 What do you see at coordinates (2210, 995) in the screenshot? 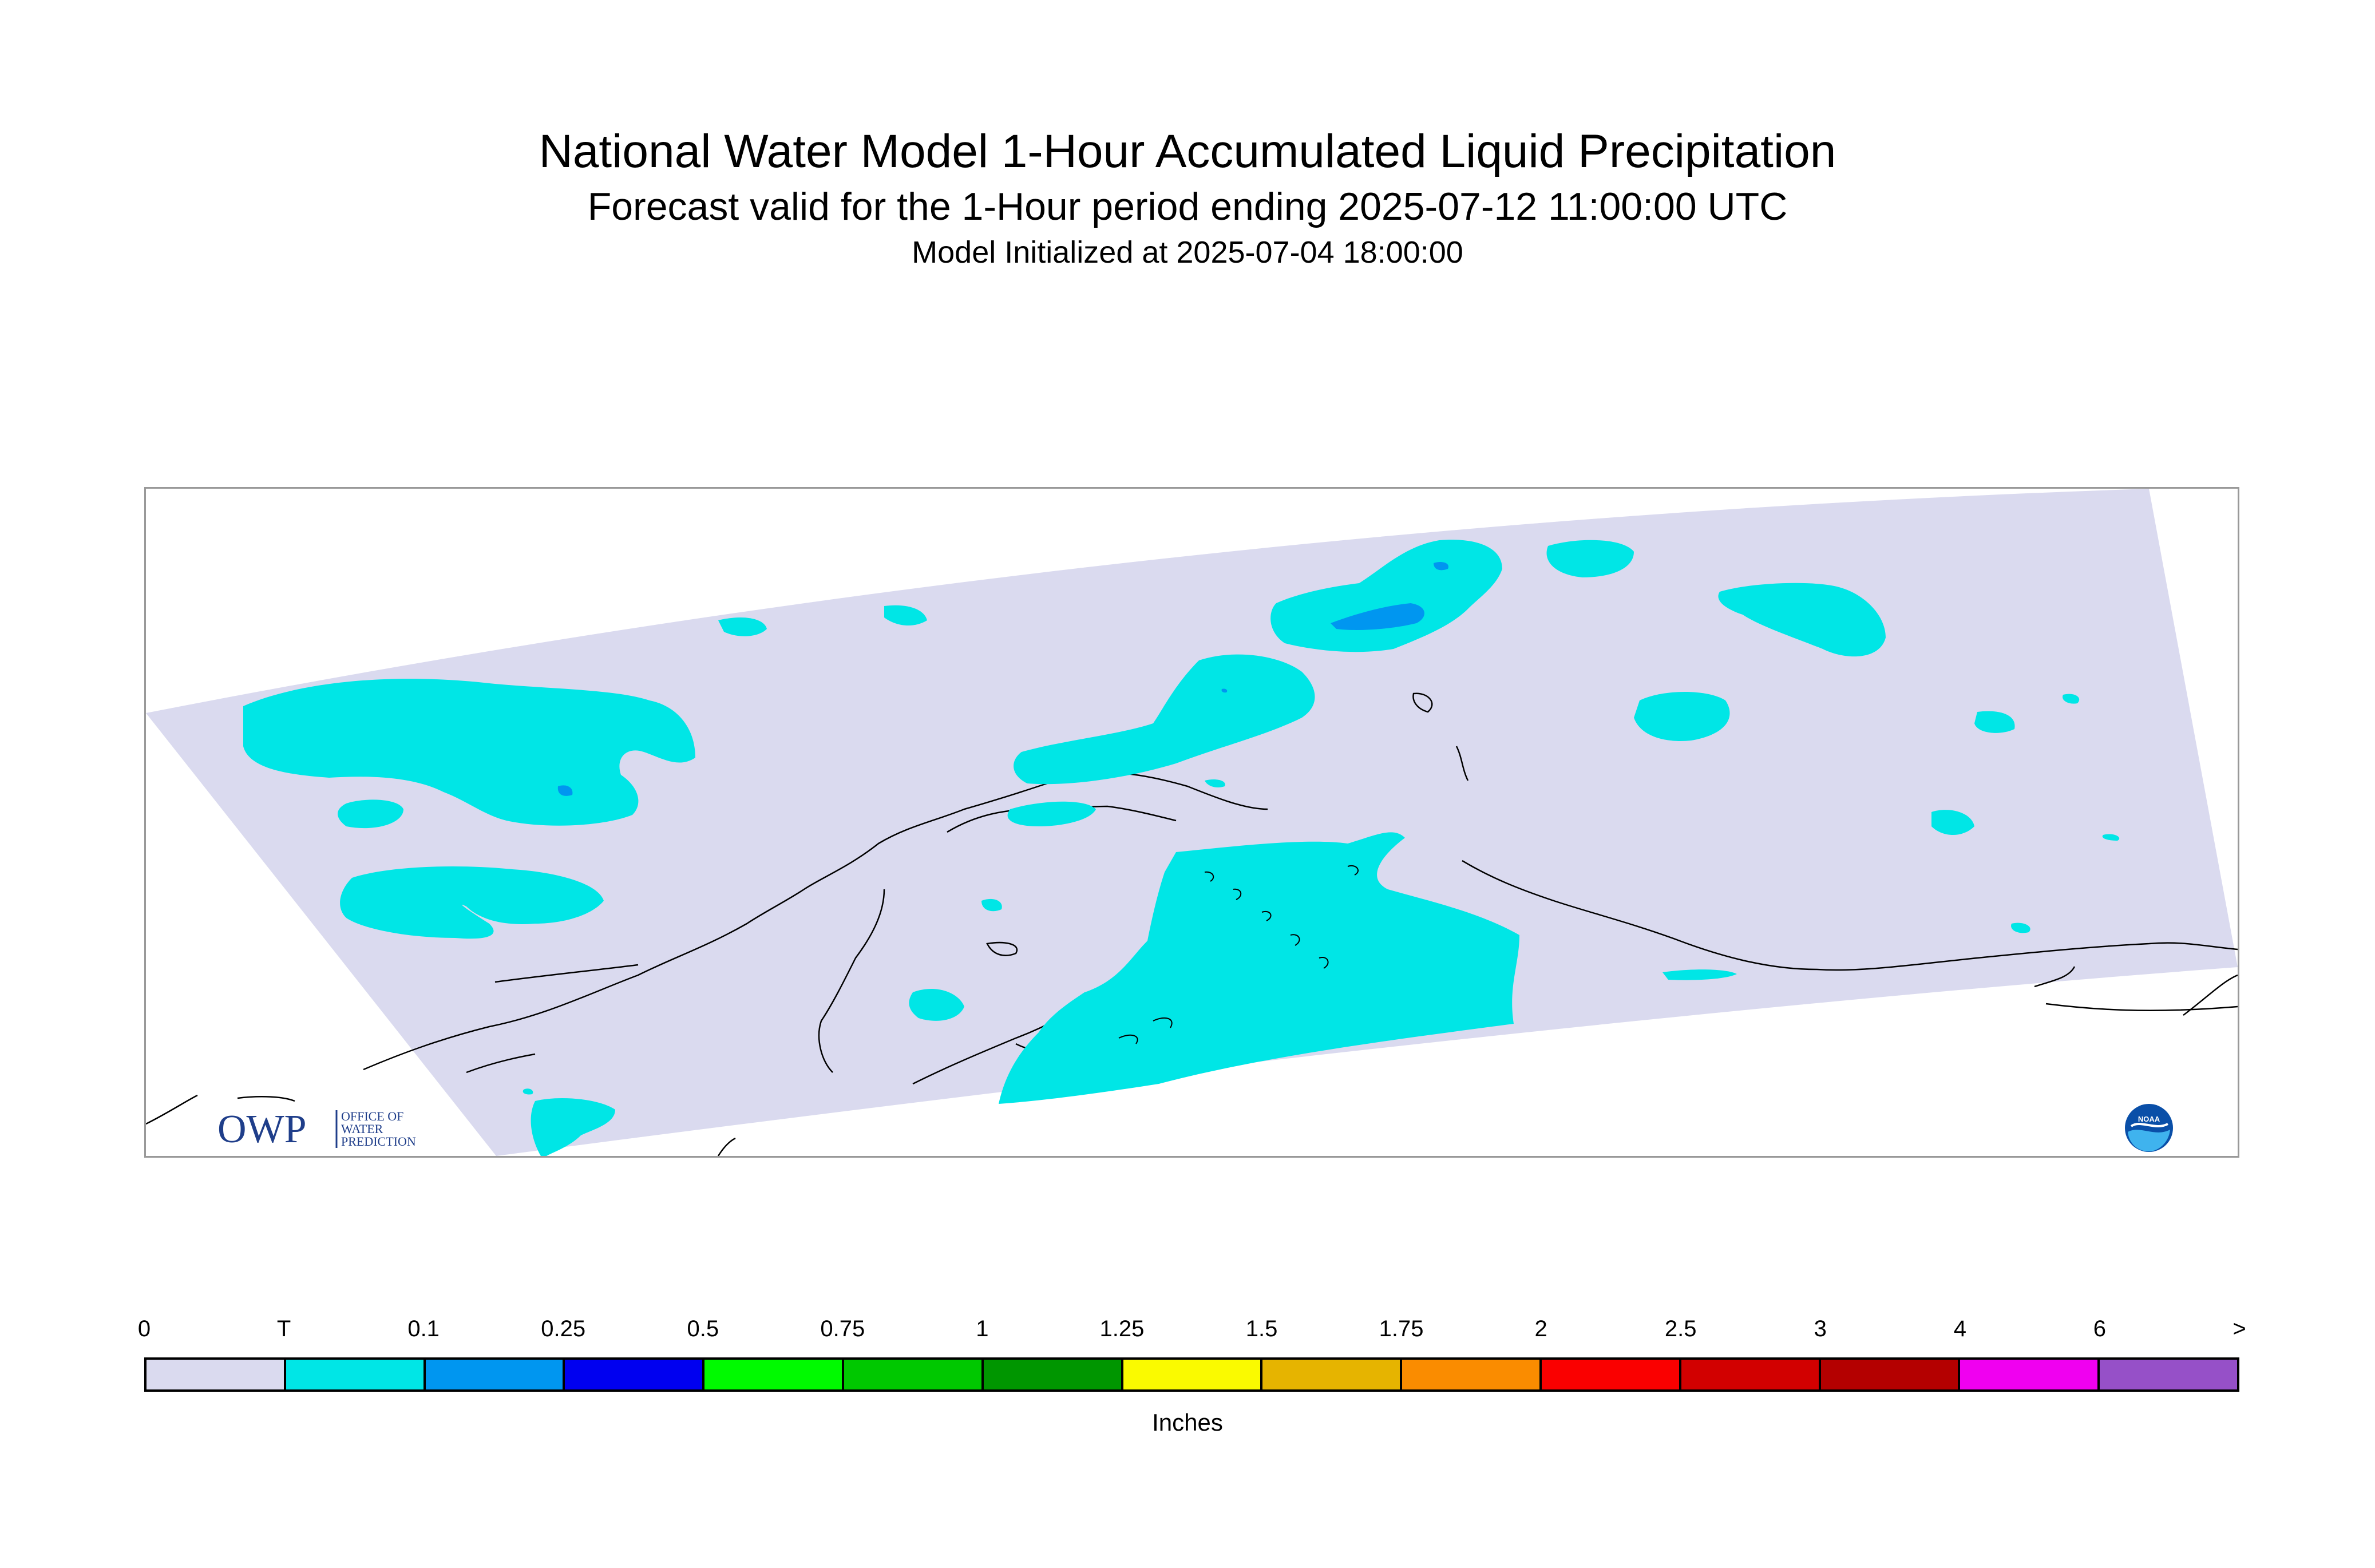
I see `coast-far-east` at bounding box center [2210, 995].